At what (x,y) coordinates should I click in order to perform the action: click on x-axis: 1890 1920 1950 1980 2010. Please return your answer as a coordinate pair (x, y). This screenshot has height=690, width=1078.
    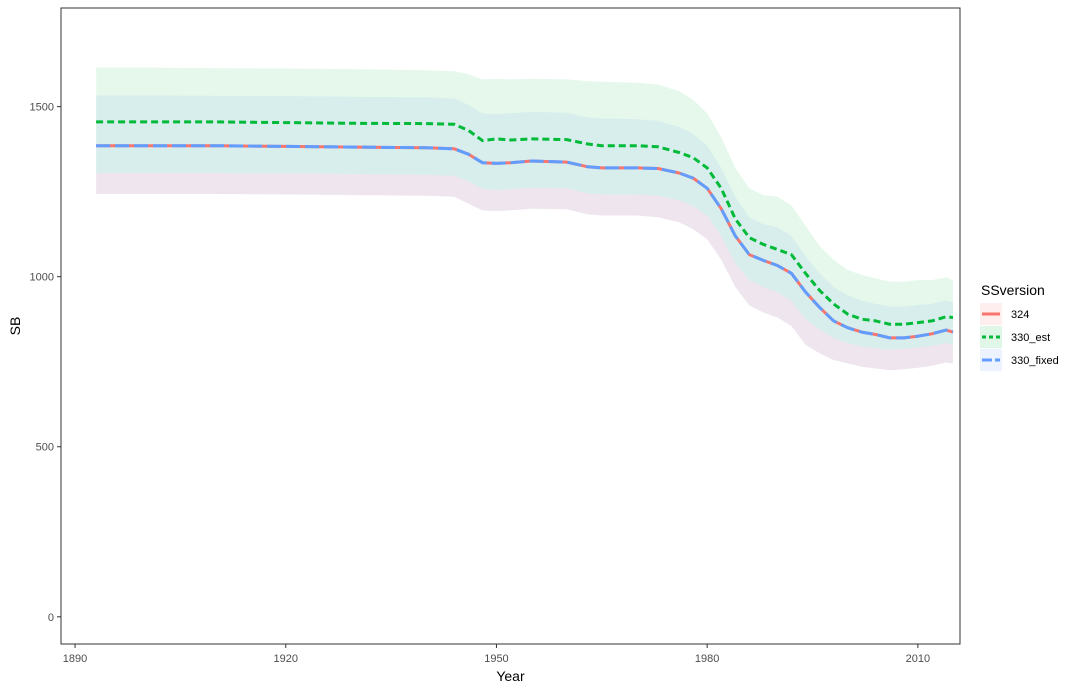
    Looking at the image, I should click on (496, 654).